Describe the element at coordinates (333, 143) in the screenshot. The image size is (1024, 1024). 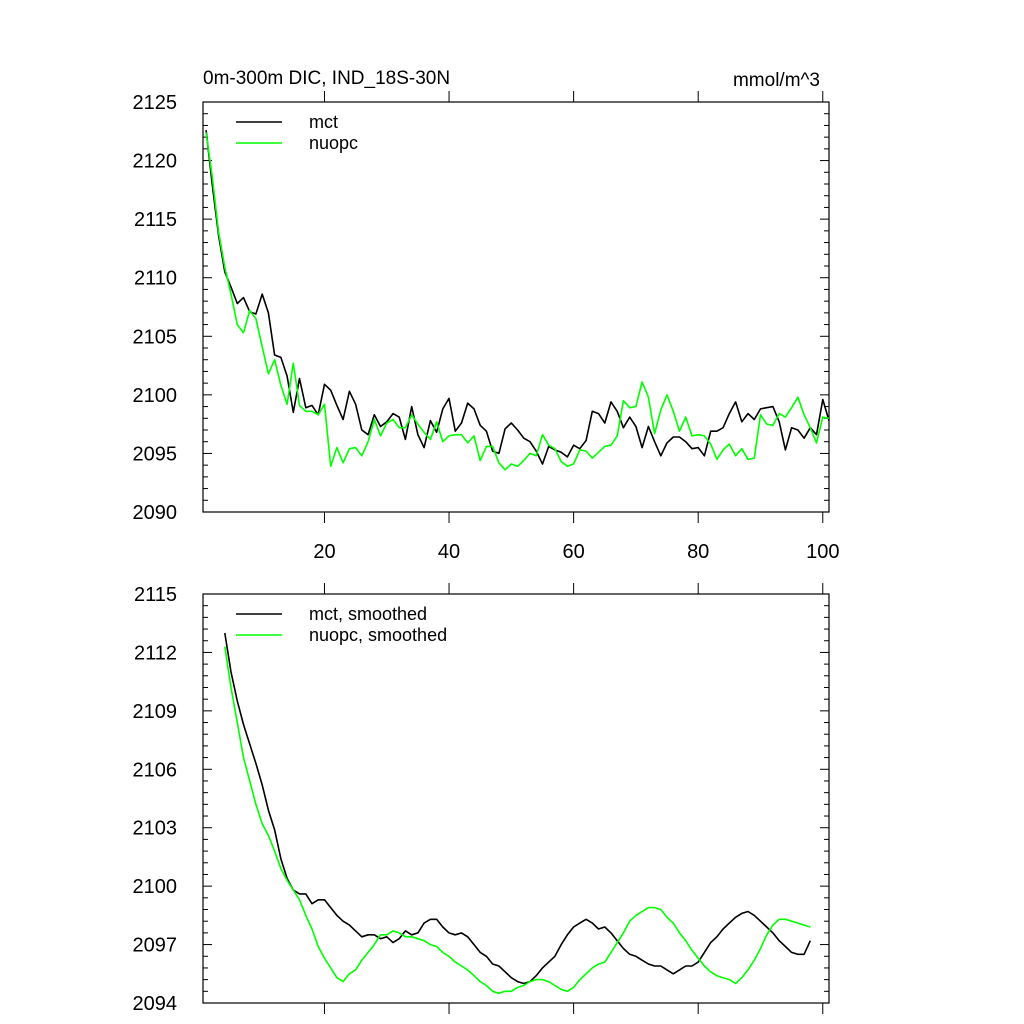
I see `legend-label-nuopc: nuopc` at that location.